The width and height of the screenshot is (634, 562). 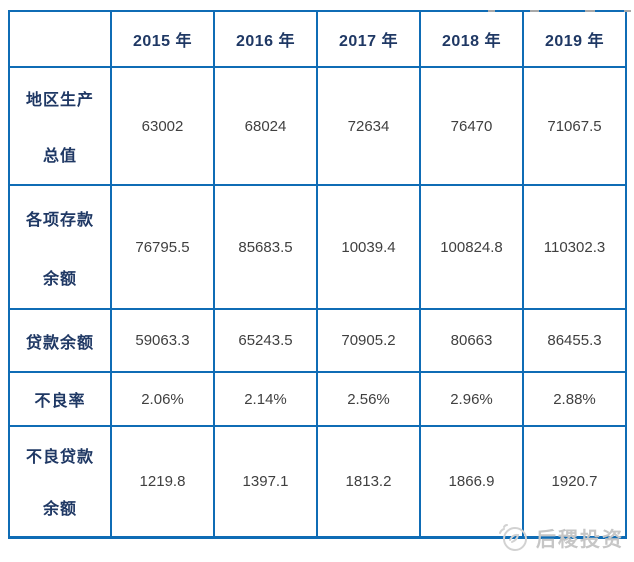 What do you see at coordinates (60, 126) in the screenshot?
I see `row-label-gdp: 地区生产 总值` at bounding box center [60, 126].